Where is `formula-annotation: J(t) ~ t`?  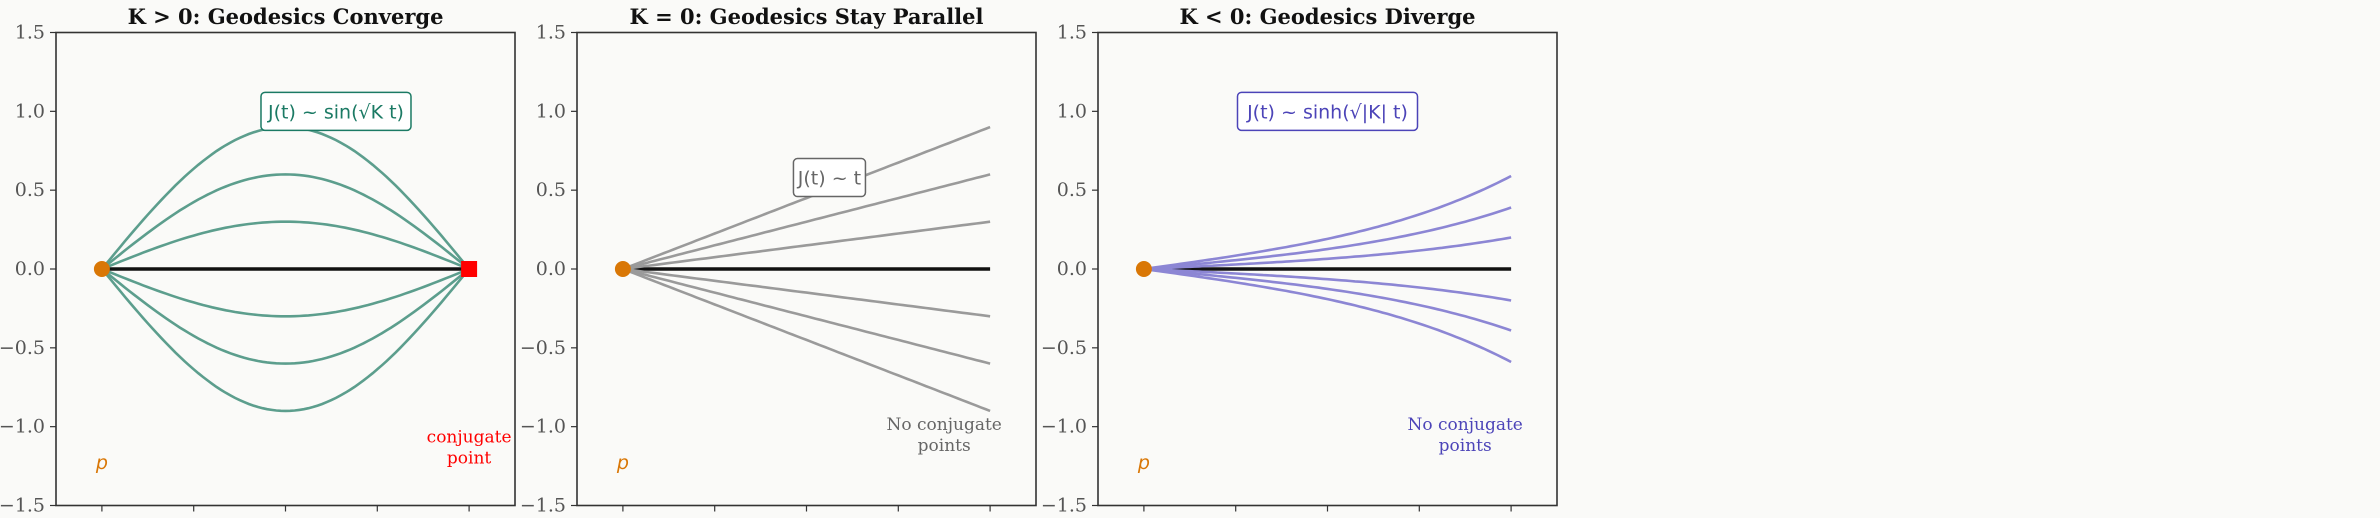 formula-annotation: J(t) ~ t is located at coordinates (829, 179).